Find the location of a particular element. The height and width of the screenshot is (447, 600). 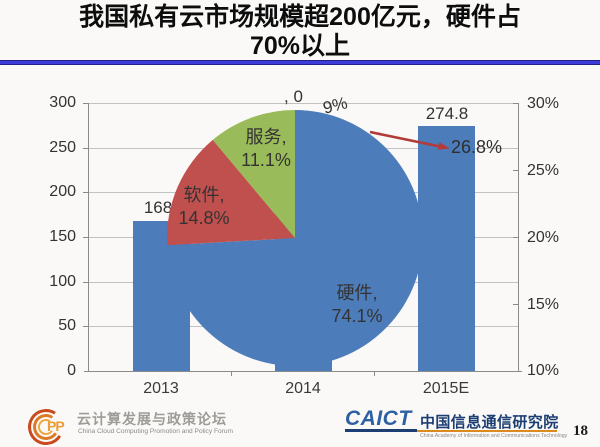

y-left-label-200: 200 is located at coordinates (62, 192).